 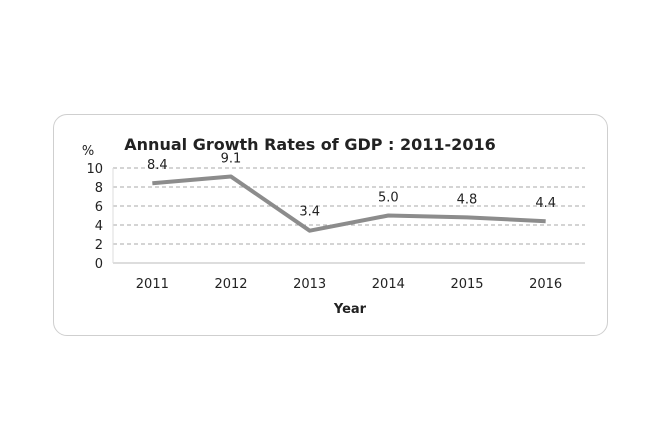 I want to click on data-label: 8.4, so click(x=157, y=165).